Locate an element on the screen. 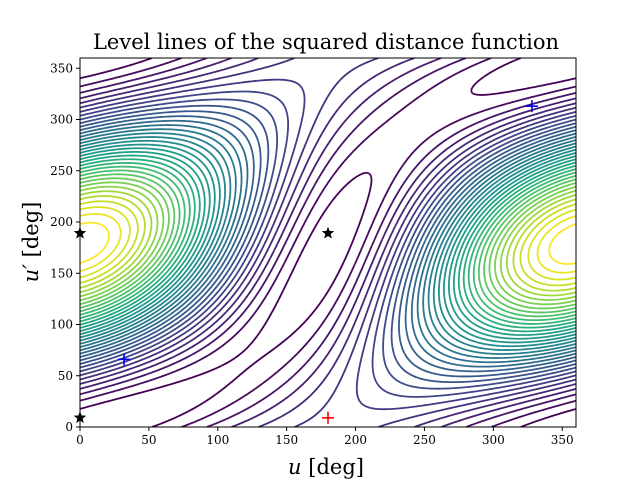 This screenshot has width=640, height=480. y-tick-label: 200 is located at coordinates (61, 222).